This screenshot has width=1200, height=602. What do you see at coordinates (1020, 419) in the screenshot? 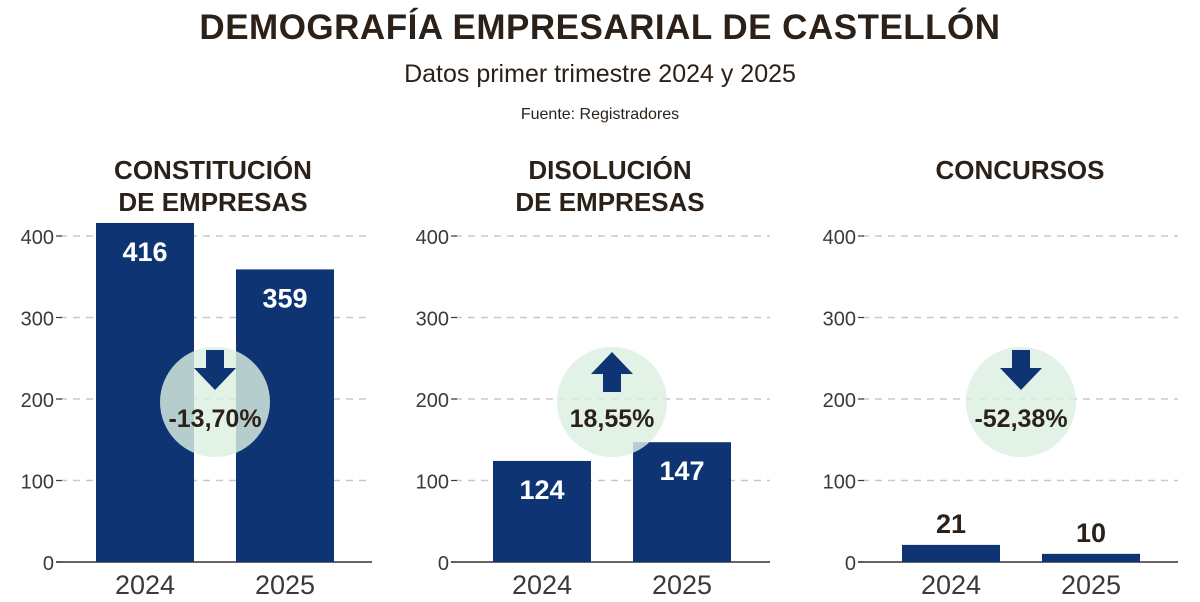
I see `change-percent: -52,38%` at bounding box center [1020, 419].